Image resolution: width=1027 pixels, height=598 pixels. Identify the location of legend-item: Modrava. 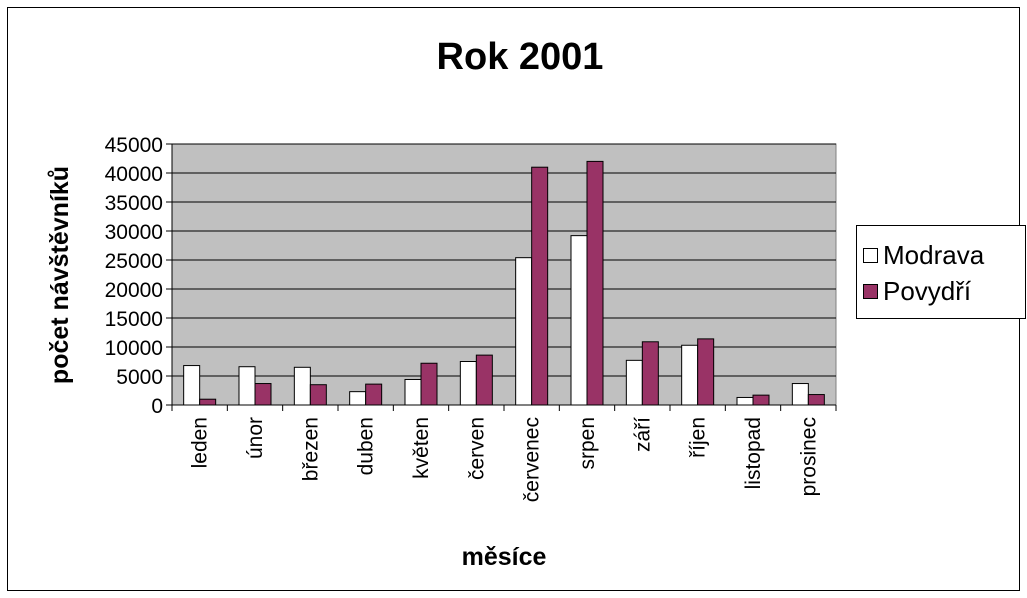
(923, 255).